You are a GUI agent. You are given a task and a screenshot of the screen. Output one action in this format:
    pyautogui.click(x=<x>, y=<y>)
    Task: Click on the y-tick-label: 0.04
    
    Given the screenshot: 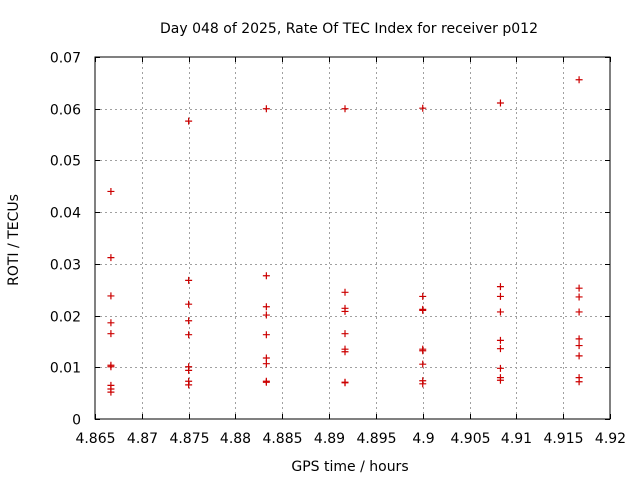 What is the action you would take?
    pyautogui.click(x=65, y=214)
    